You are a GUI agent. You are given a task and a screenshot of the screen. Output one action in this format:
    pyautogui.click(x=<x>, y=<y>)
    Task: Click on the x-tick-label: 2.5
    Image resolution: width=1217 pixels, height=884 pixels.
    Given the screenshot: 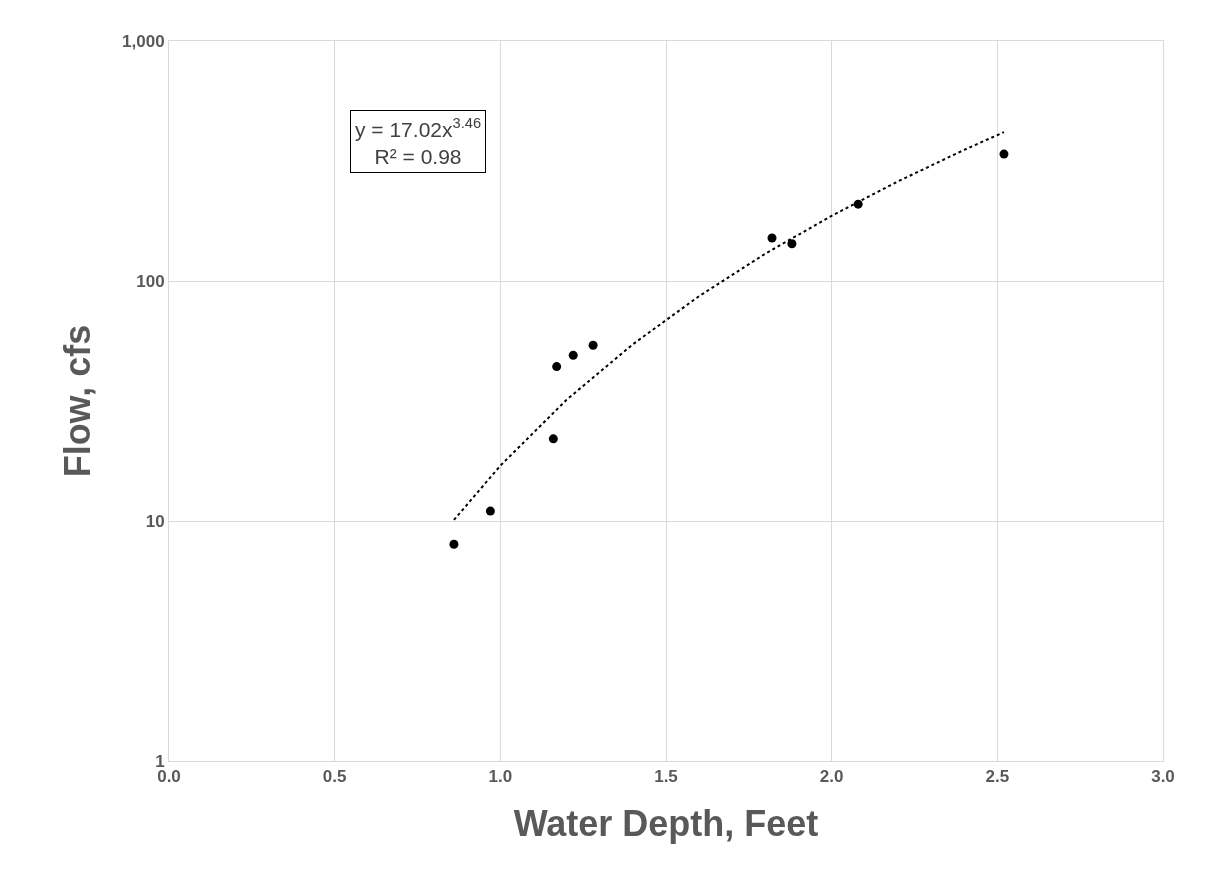 What is the action you would take?
    pyautogui.click(x=997, y=777)
    